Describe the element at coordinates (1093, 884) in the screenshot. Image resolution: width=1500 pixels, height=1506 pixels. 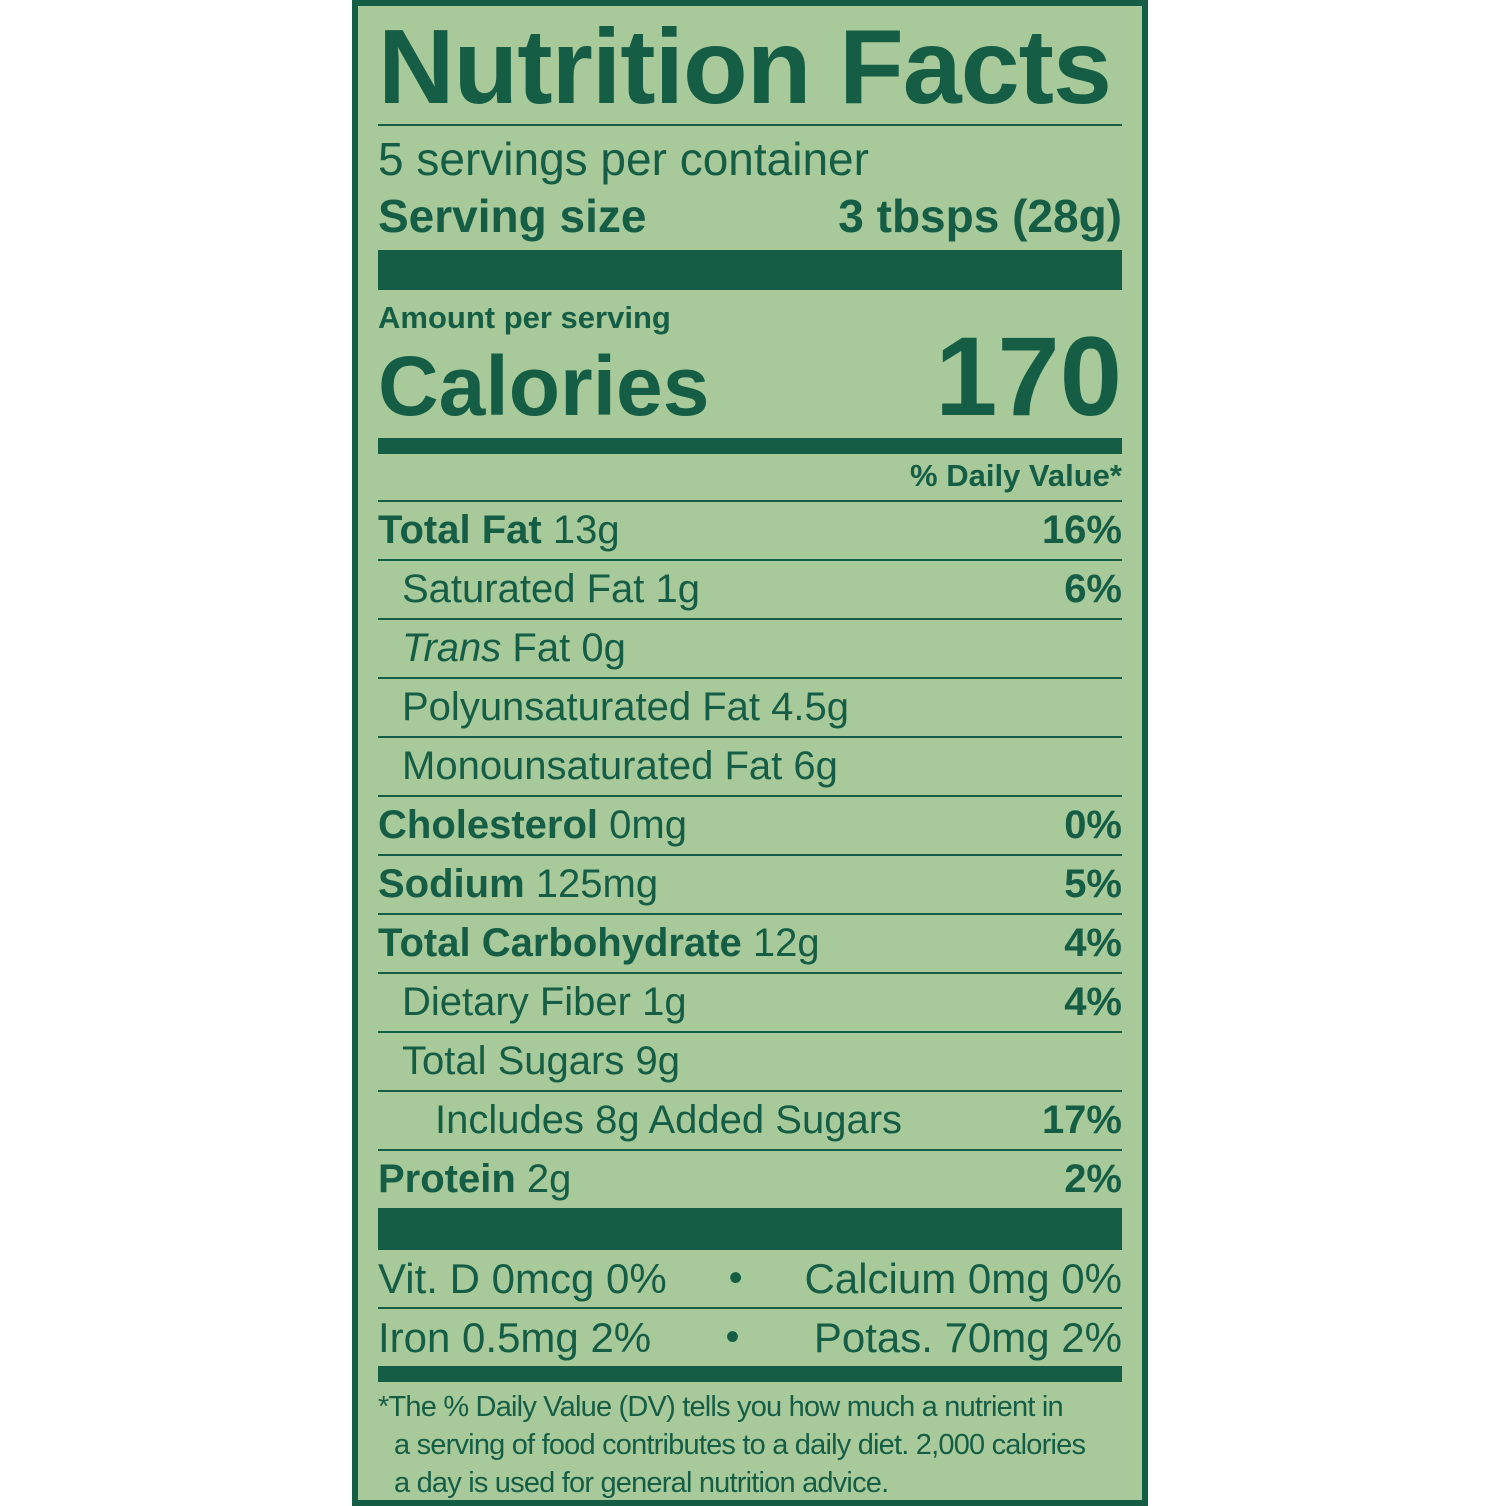
I see `nutrient-daily-value: 5%` at that location.